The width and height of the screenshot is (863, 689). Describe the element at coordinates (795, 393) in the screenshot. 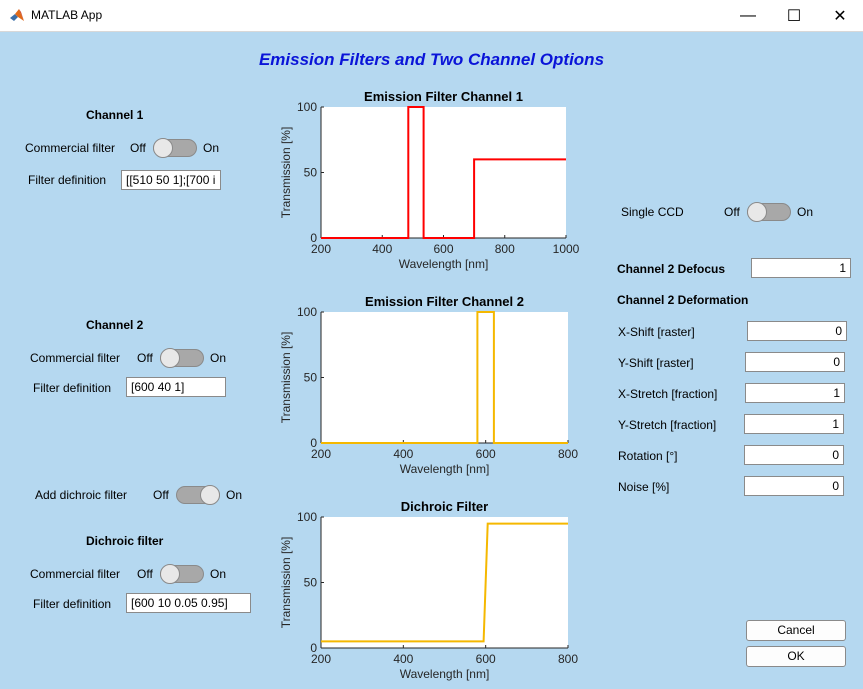

I see `x-stretch-input: 1` at that location.